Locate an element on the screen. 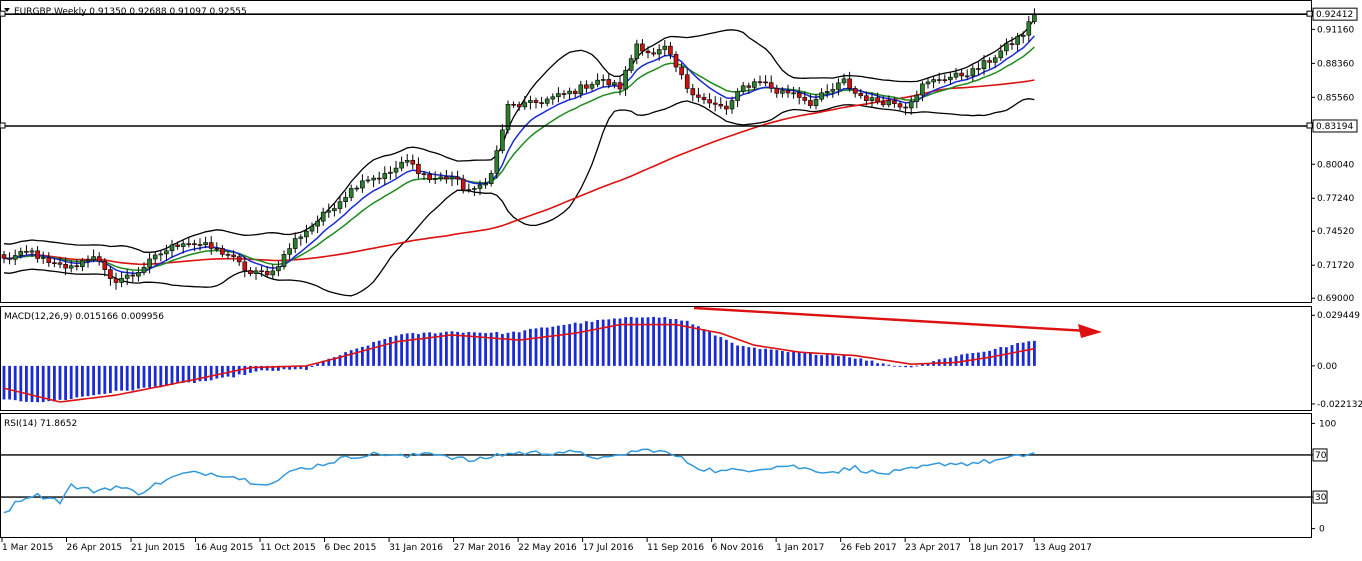  divergence-arrow-head is located at coordinates (1090, 331).